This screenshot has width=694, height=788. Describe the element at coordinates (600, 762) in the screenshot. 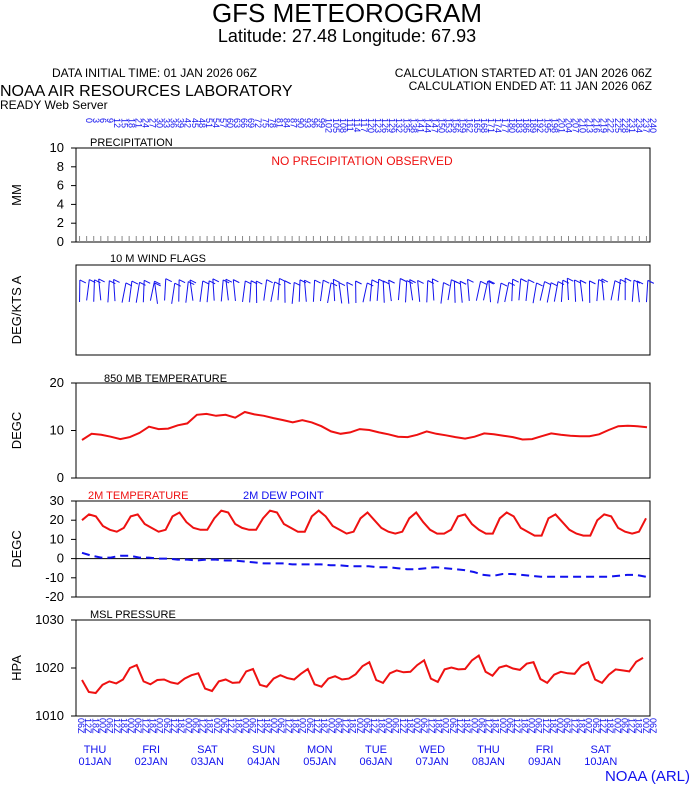

I see `date-label: 10JAN` at that location.